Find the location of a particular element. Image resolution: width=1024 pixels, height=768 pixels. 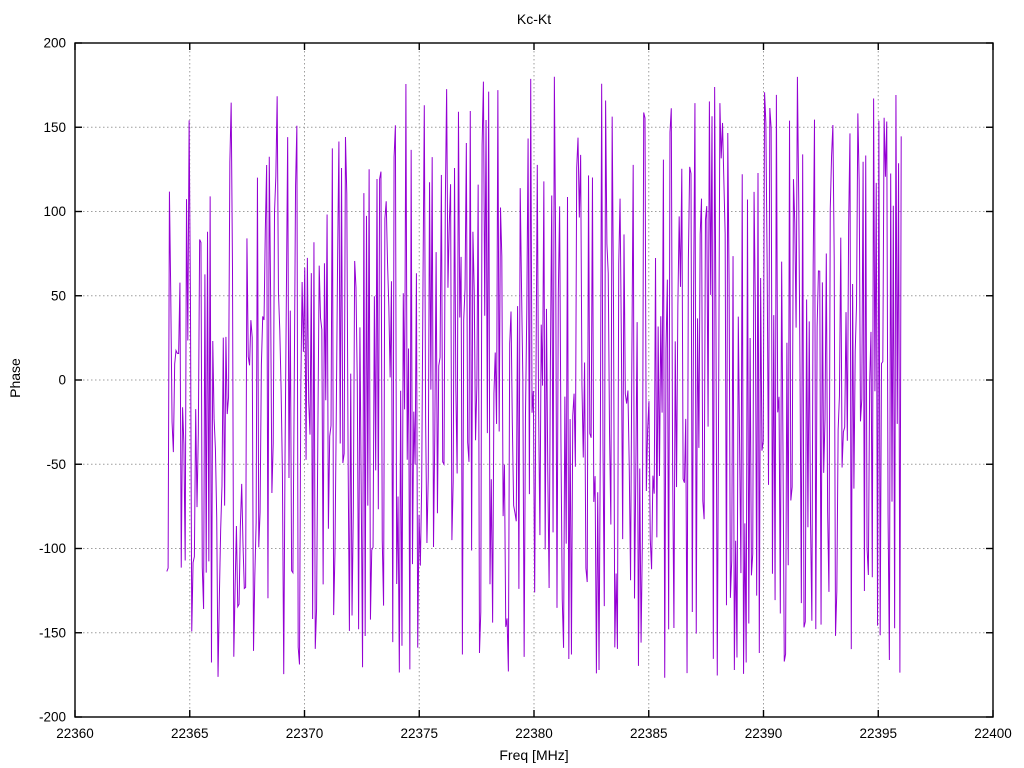

x-tick-label: 22360 is located at coordinates (75, 733).